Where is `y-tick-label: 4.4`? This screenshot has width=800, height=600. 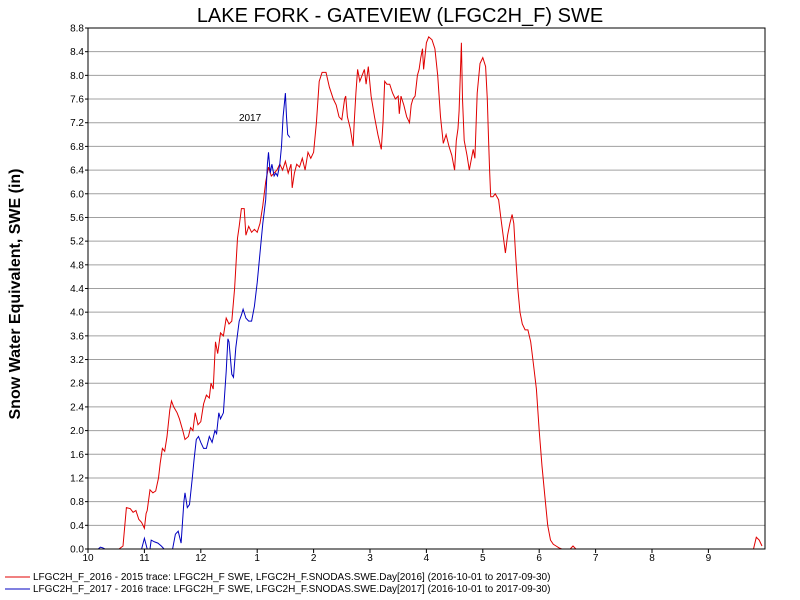 y-tick-label: 4.4 is located at coordinates (77, 289).